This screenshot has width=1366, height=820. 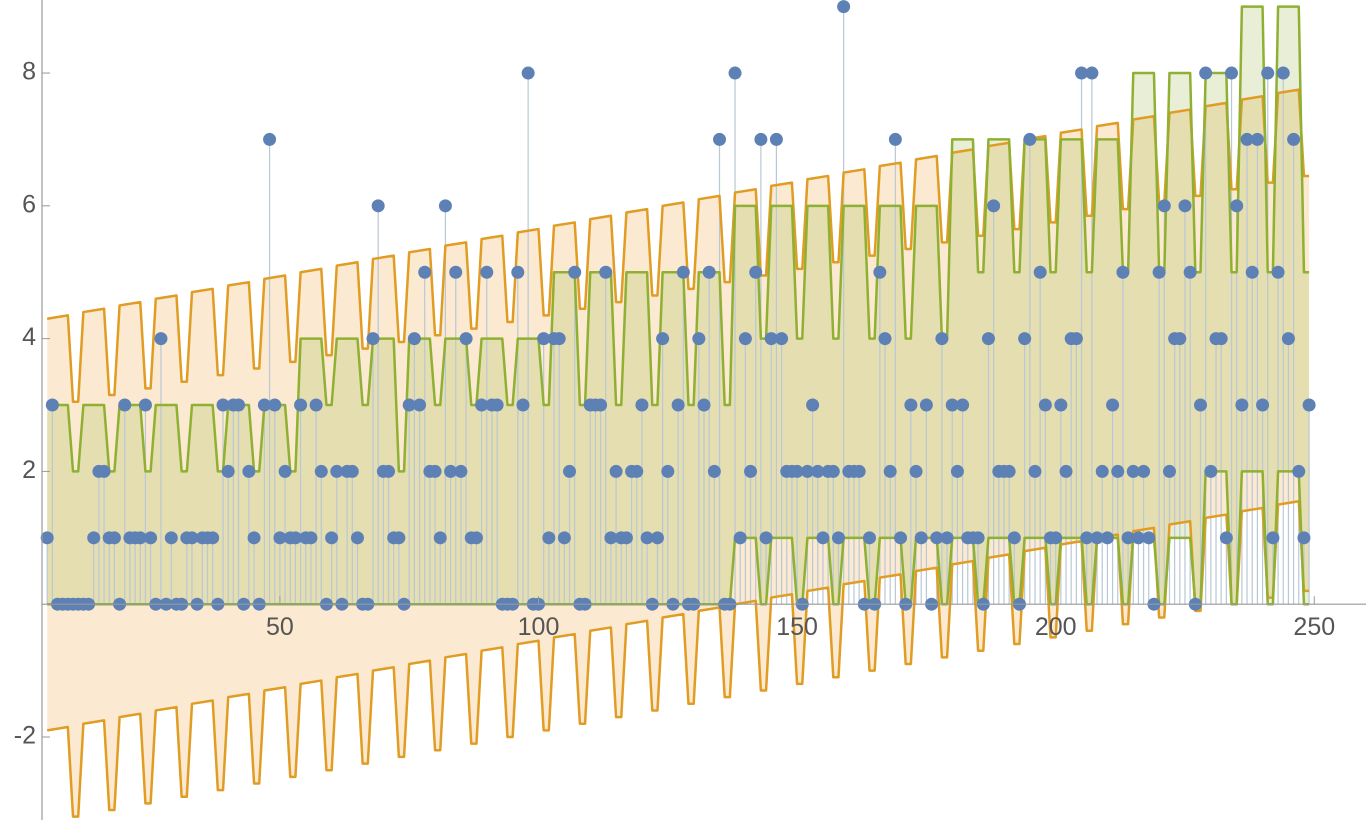 I want to click on y-tick-label: 2, so click(x=29, y=470).